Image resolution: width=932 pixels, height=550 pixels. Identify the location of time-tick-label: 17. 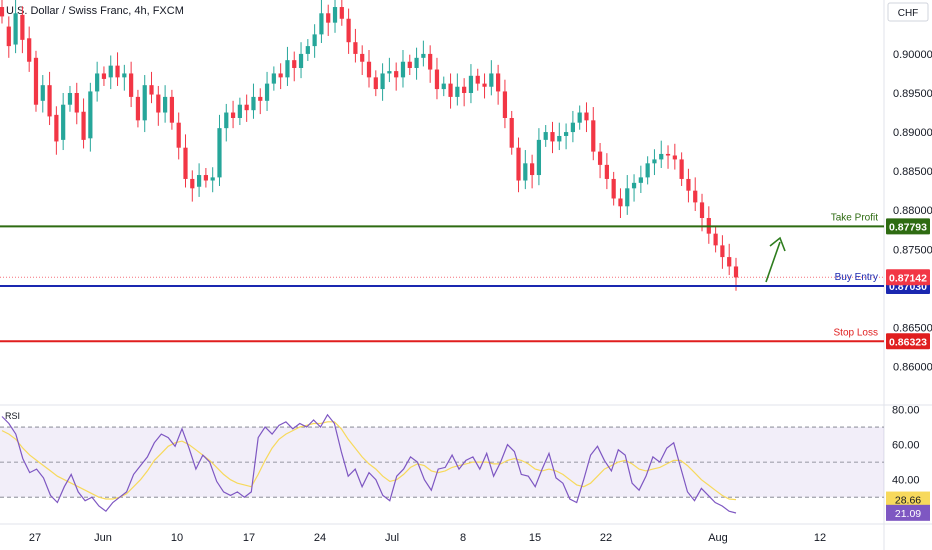
(249, 538).